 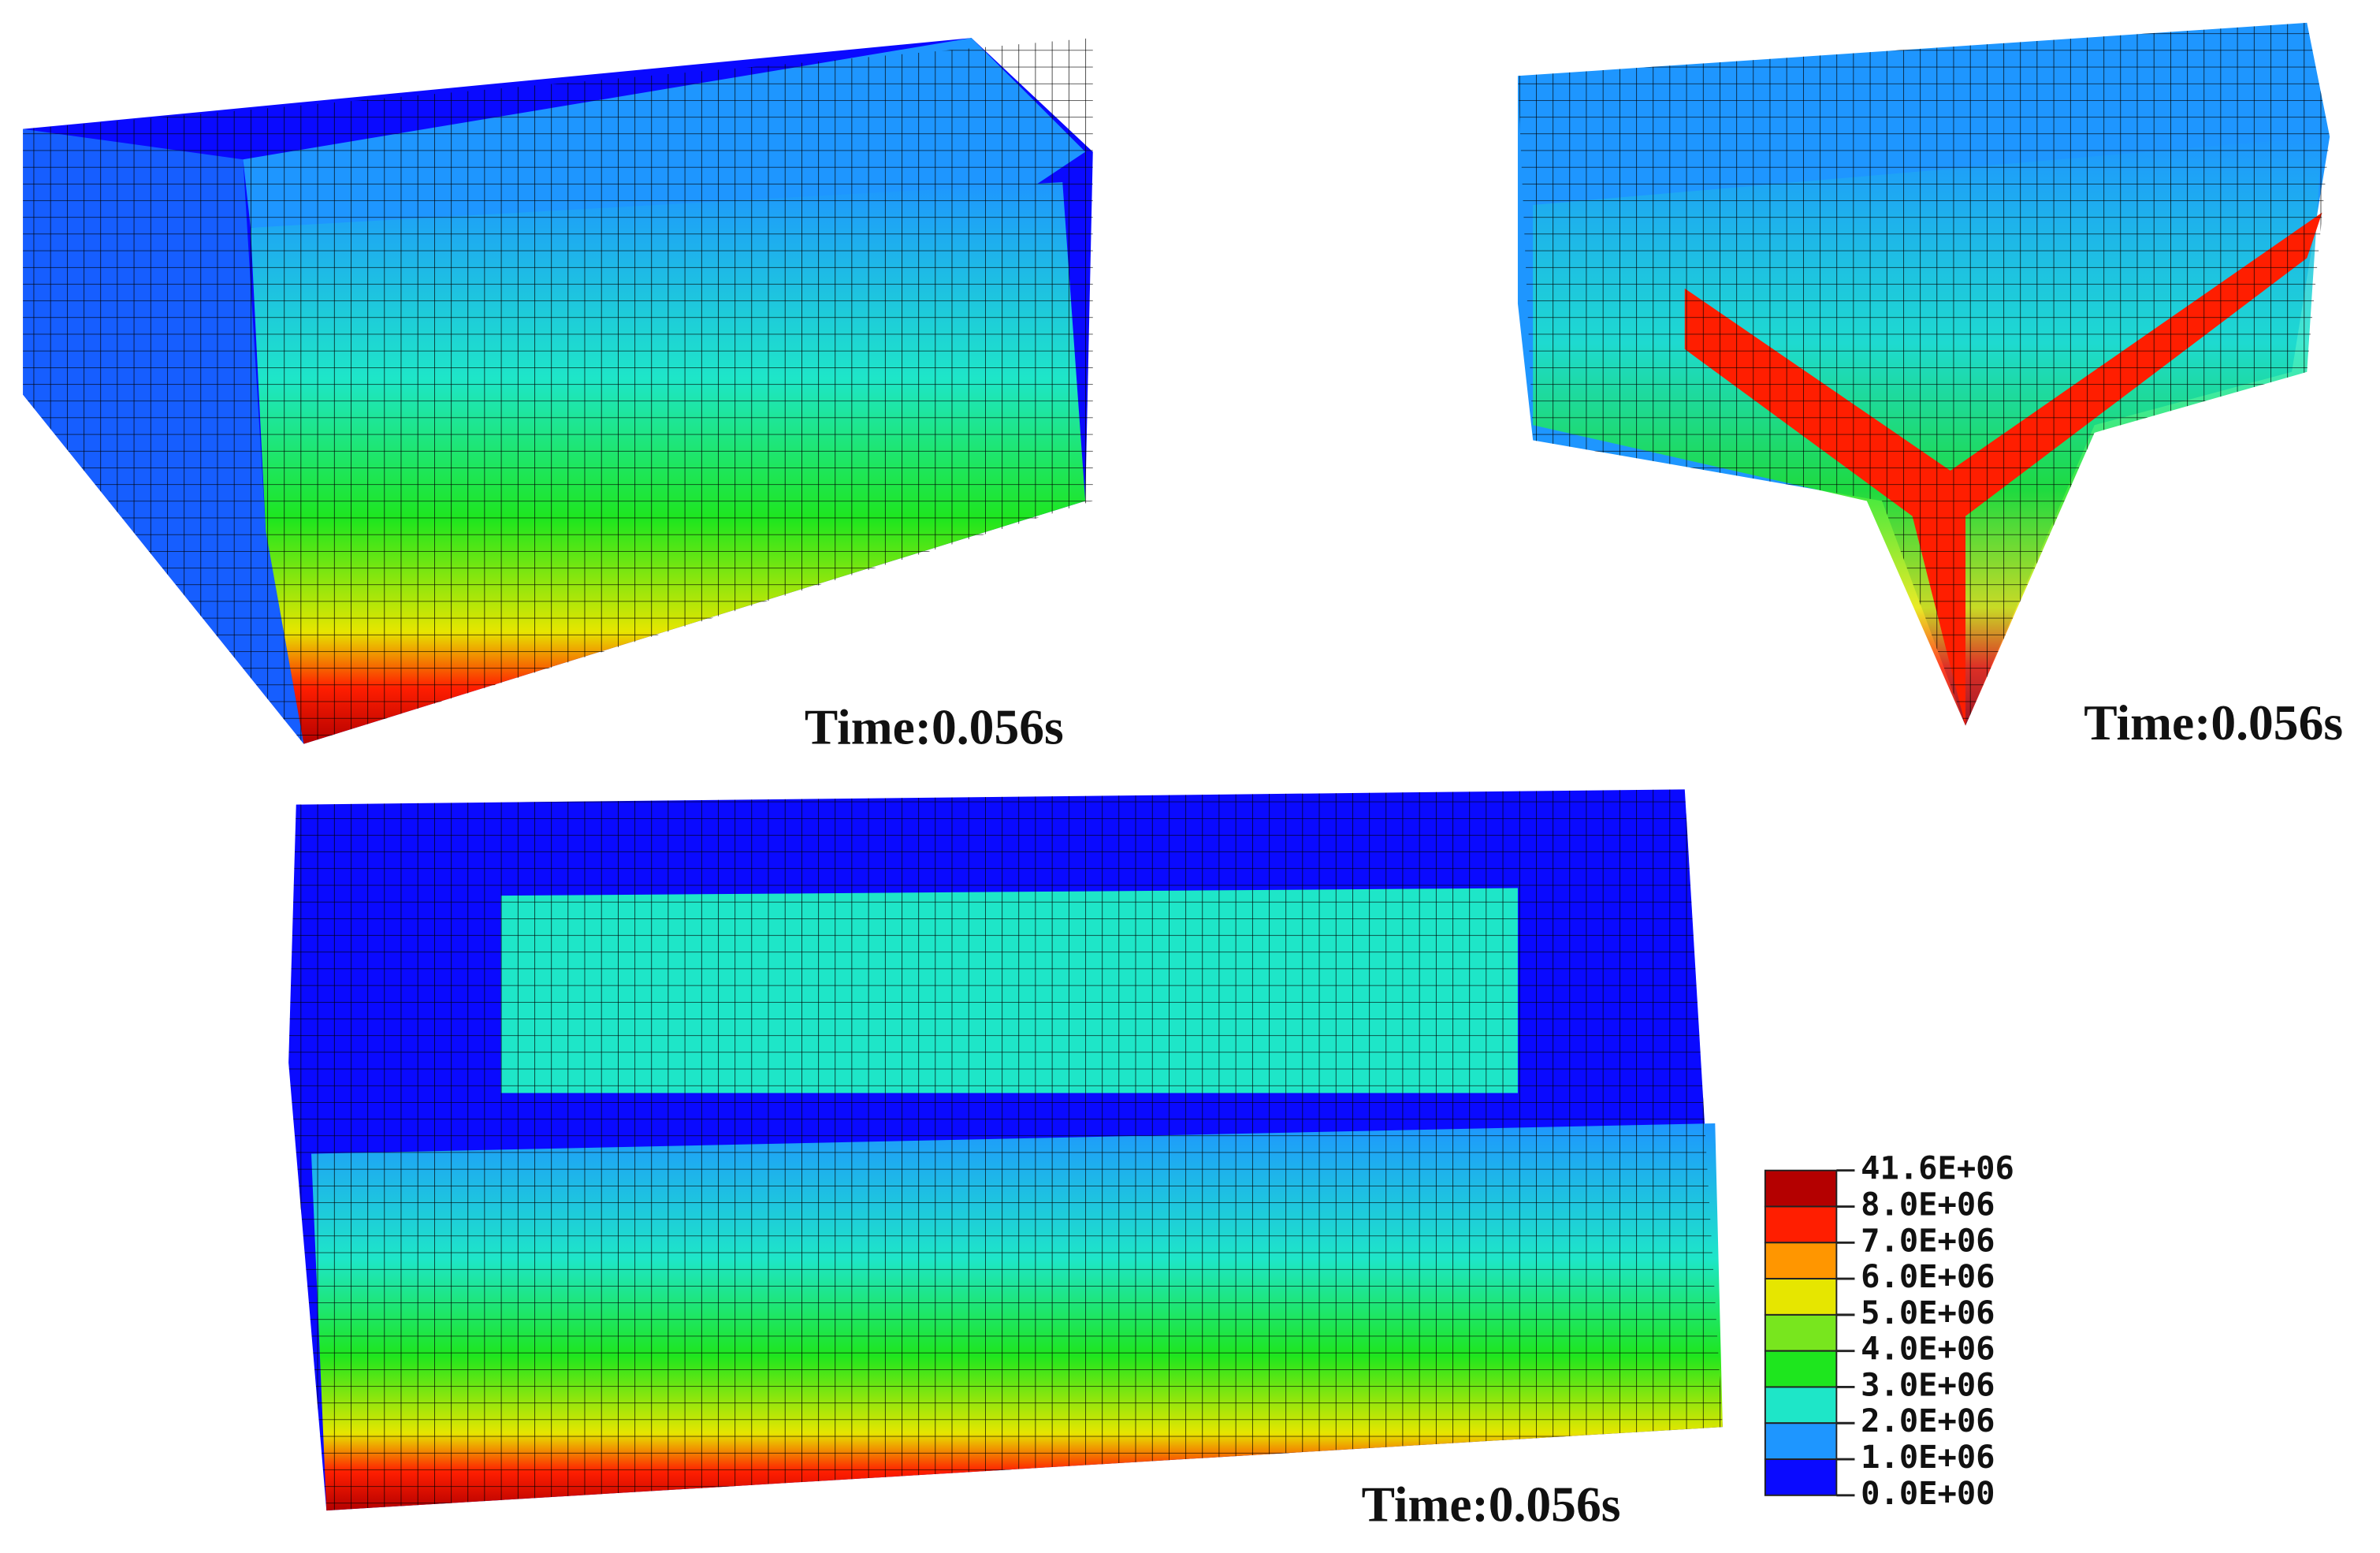 What do you see at coordinates (1928, 1276) in the screenshot?
I see `legend-label: 6.0E+06` at bounding box center [1928, 1276].